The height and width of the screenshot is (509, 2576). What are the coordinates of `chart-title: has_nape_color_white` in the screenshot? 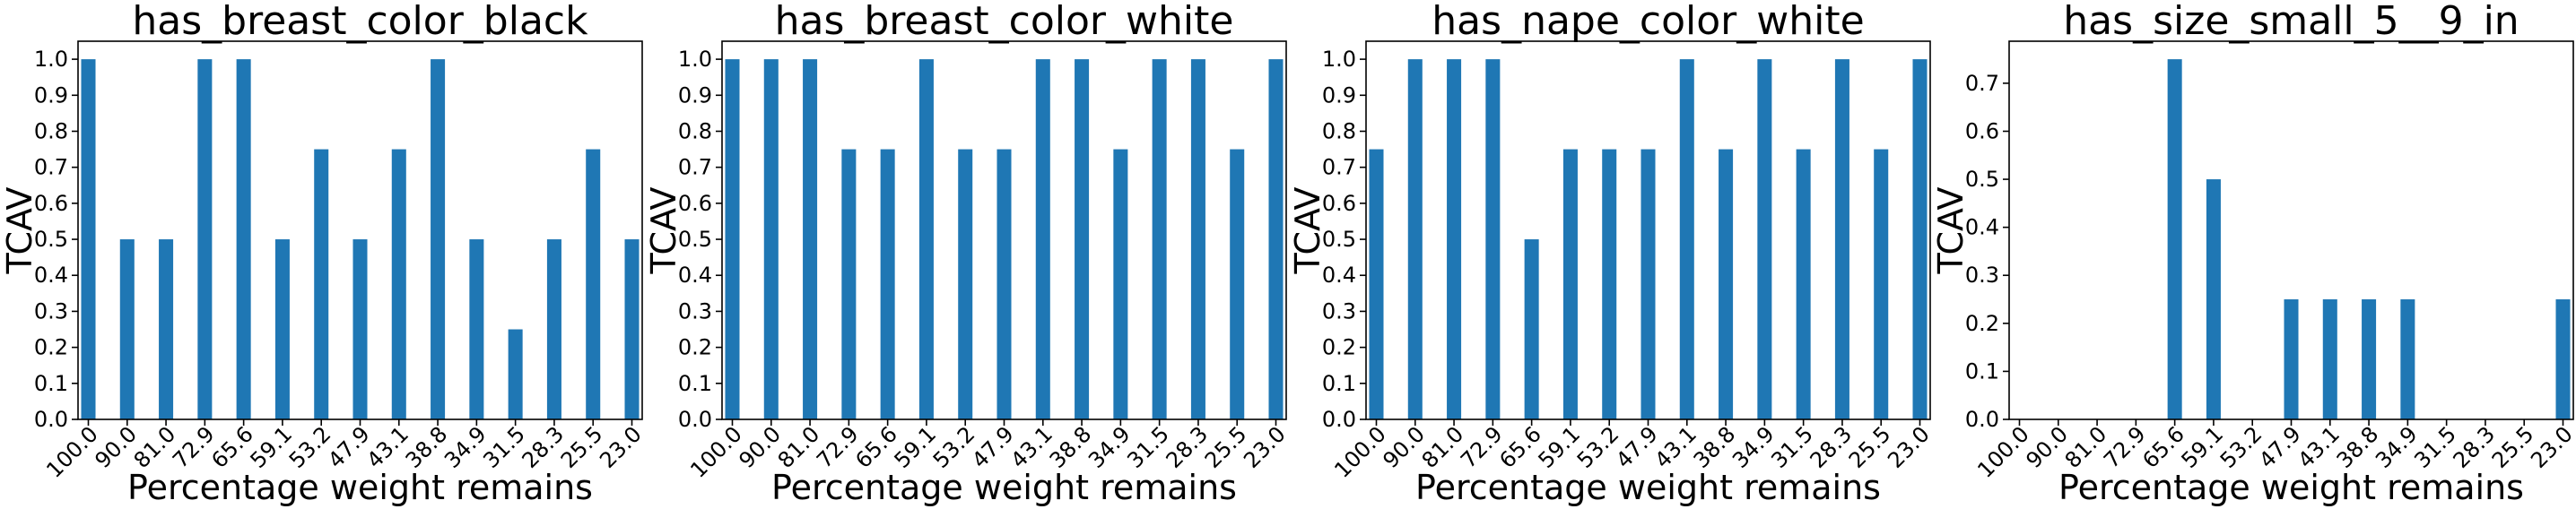 It's located at (1648, 22).